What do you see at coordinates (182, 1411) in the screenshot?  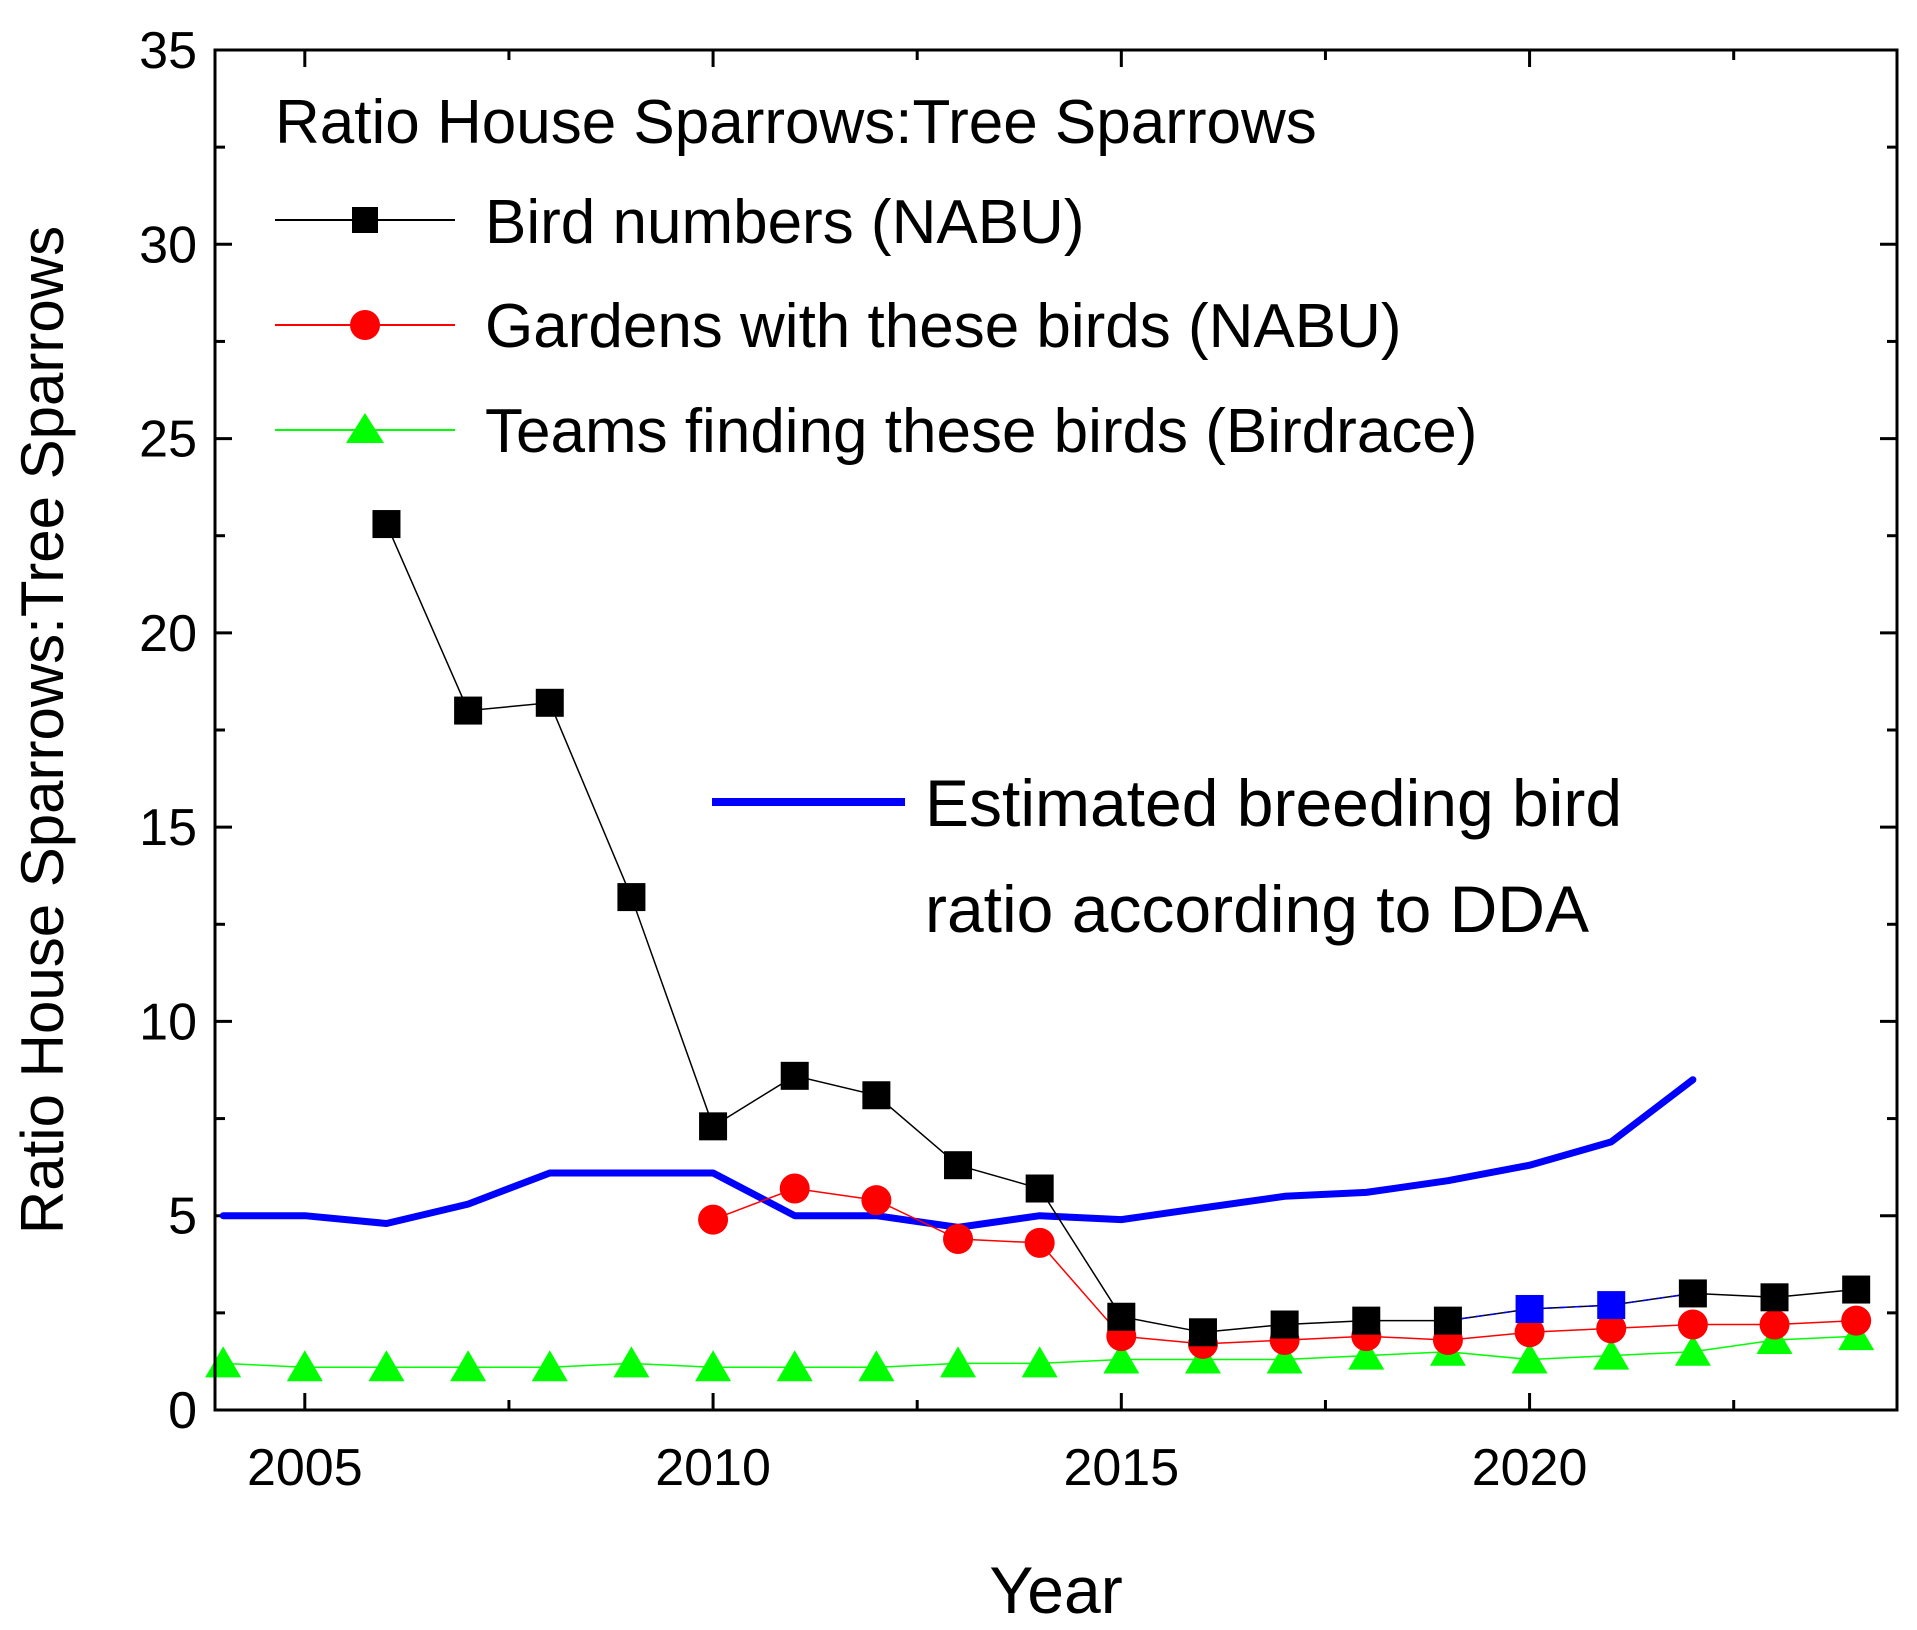 I see `y-tick-label: 0` at bounding box center [182, 1411].